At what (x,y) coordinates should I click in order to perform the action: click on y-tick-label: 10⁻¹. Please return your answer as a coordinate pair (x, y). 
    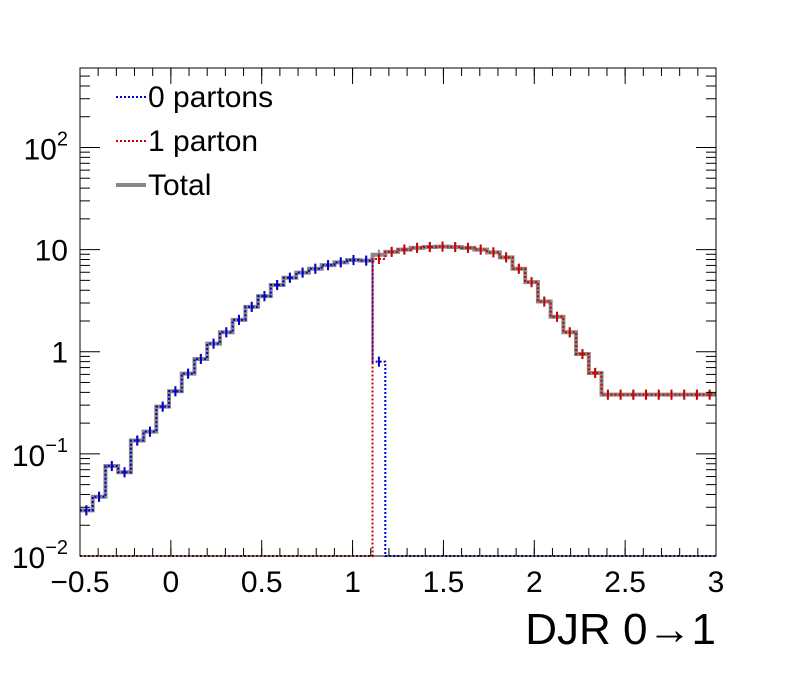
    Looking at the image, I should click on (40, 454).